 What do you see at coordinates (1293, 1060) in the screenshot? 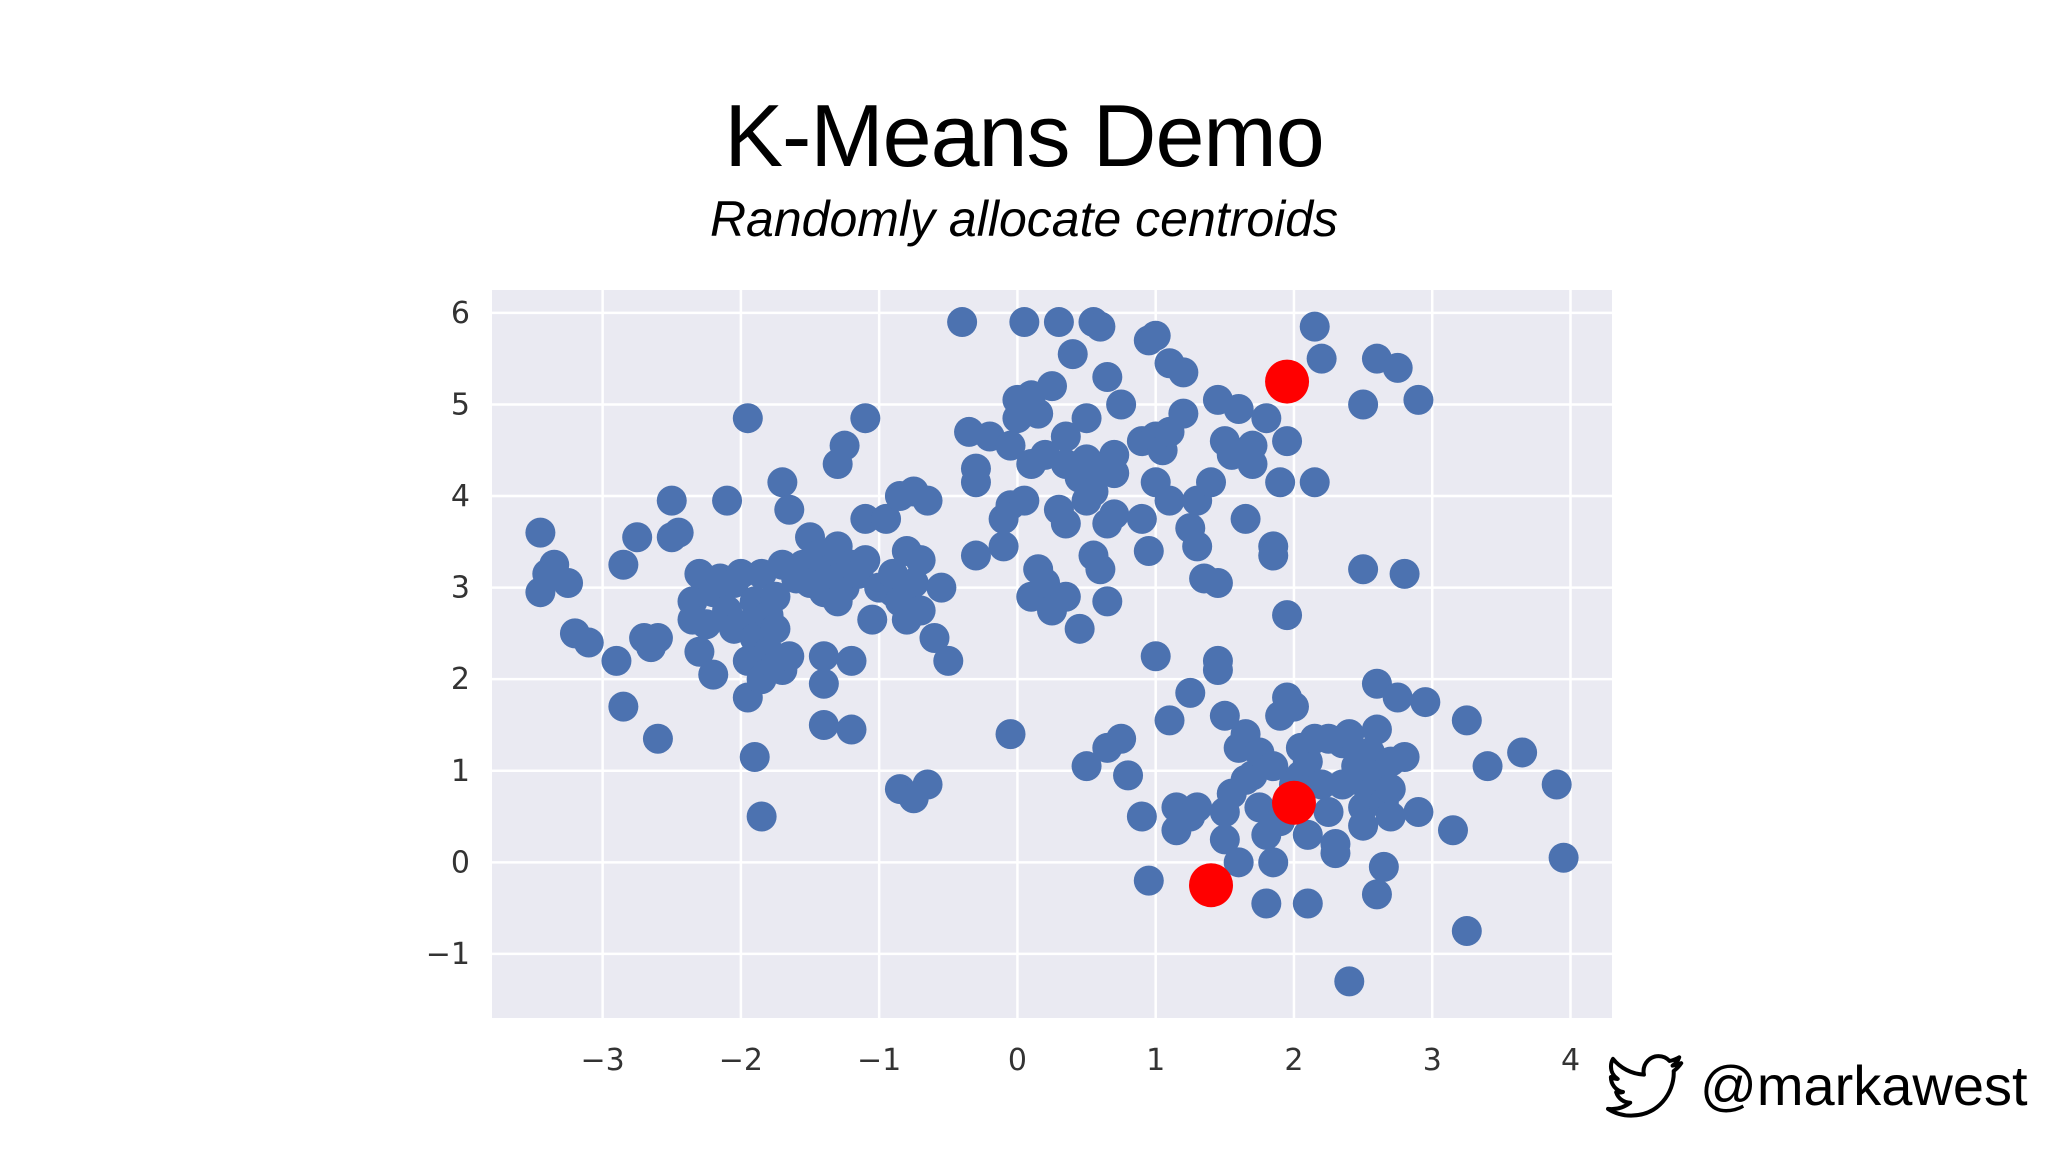
I see `x-tick-label: 2` at bounding box center [1293, 1060].